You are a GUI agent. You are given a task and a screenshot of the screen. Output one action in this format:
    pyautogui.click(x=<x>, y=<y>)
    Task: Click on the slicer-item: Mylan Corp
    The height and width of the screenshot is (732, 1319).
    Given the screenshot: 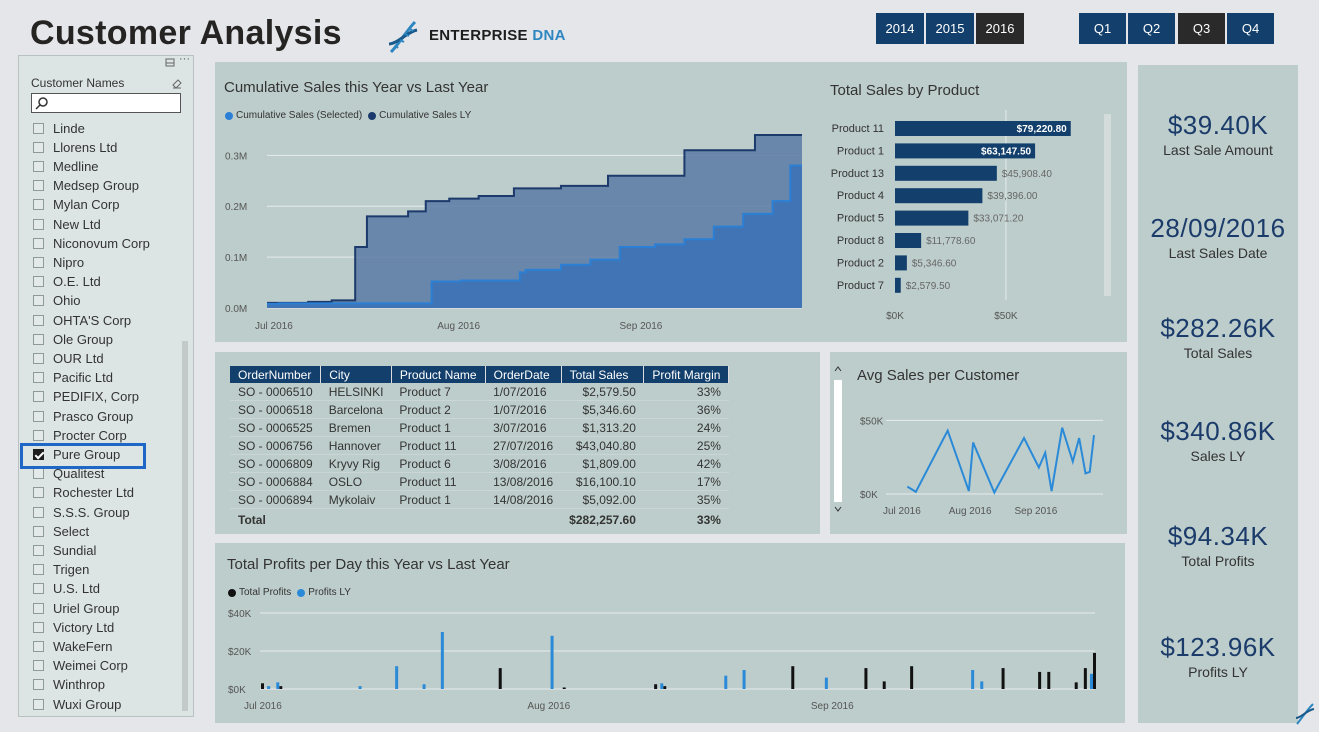 What is the action you would take?
    pyautogui.click(x=76, y=205)
    